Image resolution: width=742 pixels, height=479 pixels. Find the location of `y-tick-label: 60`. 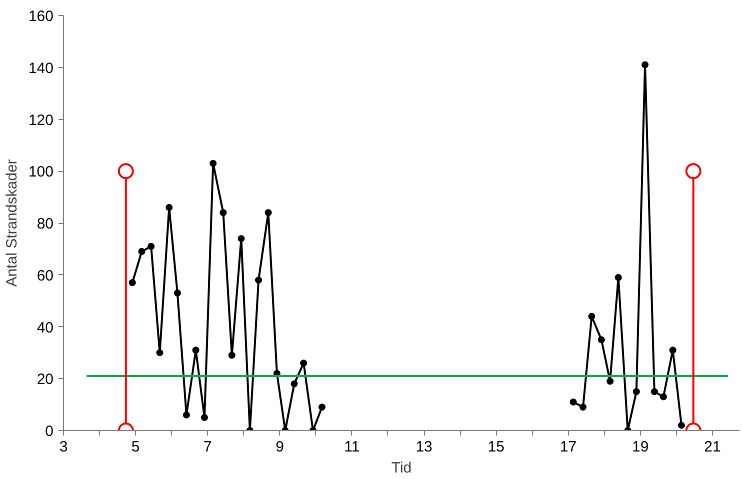

y-tick-label: 60 is located at coordinates (45, 275).